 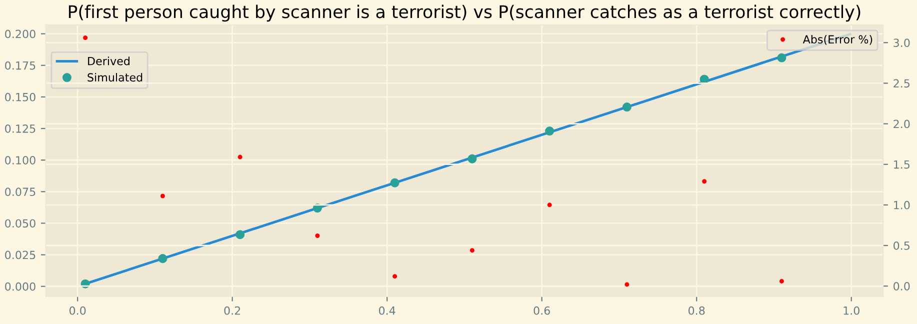 I want to click on y-tick-label: 0.050, so click(x=20, y=223).